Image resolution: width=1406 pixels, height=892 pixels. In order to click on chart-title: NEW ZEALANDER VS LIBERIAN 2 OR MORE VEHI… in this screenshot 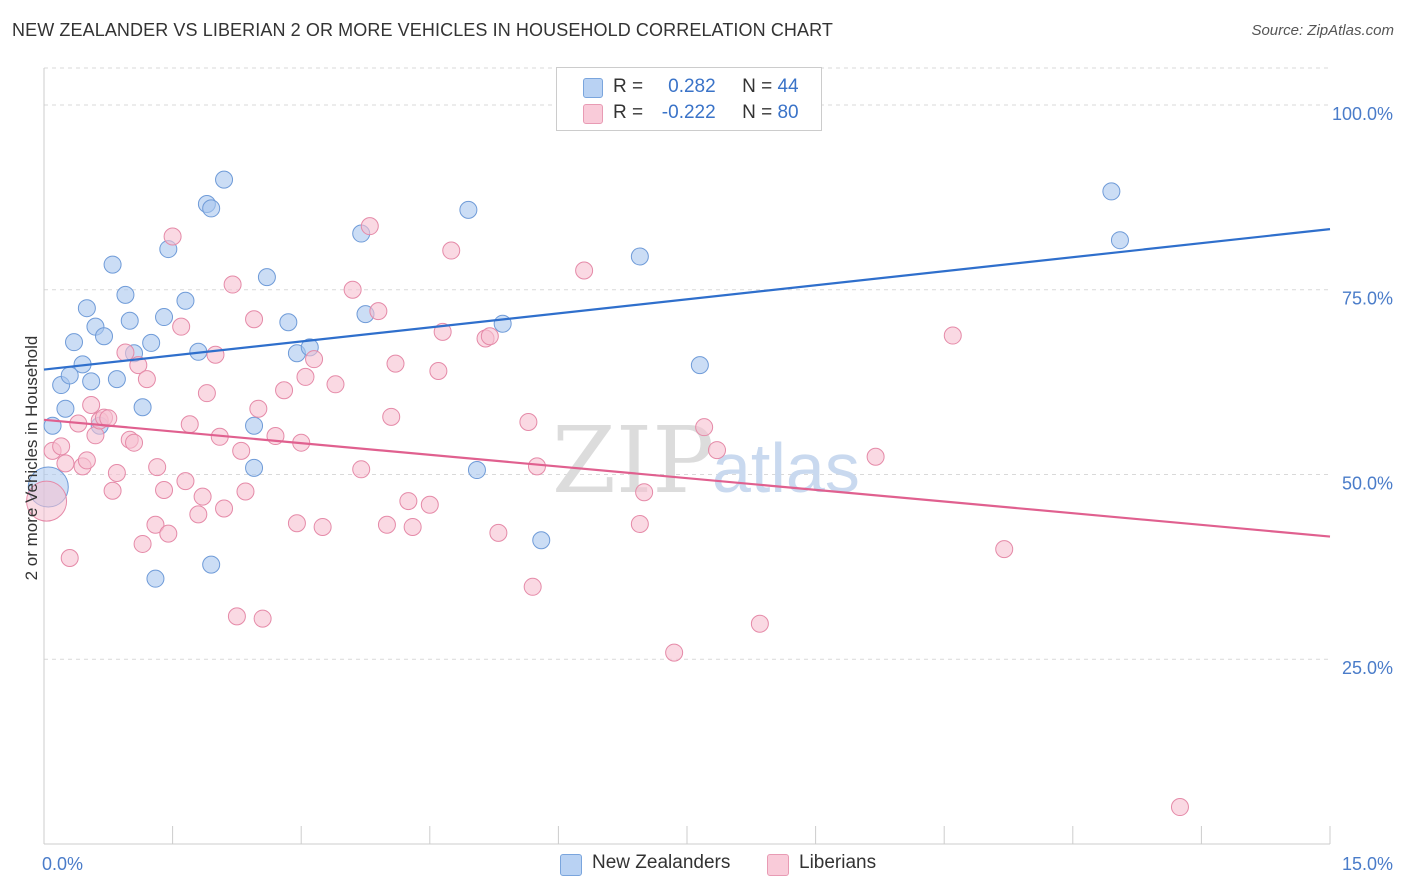, I will do `click(422, 30)`.